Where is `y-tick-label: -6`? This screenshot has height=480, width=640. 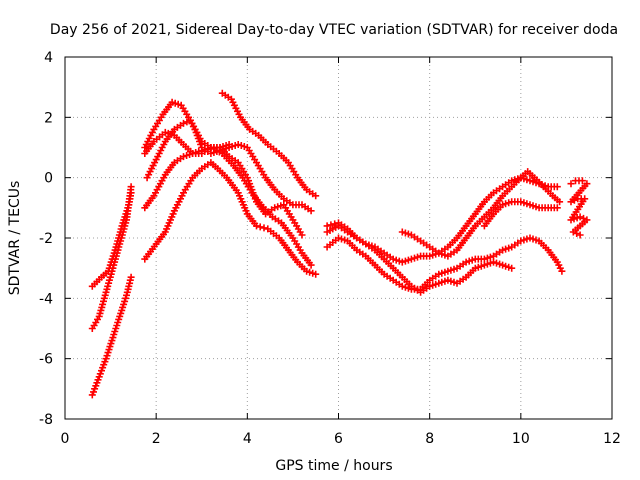
y-tick-label: -6 is located at coordinates (46, 360).